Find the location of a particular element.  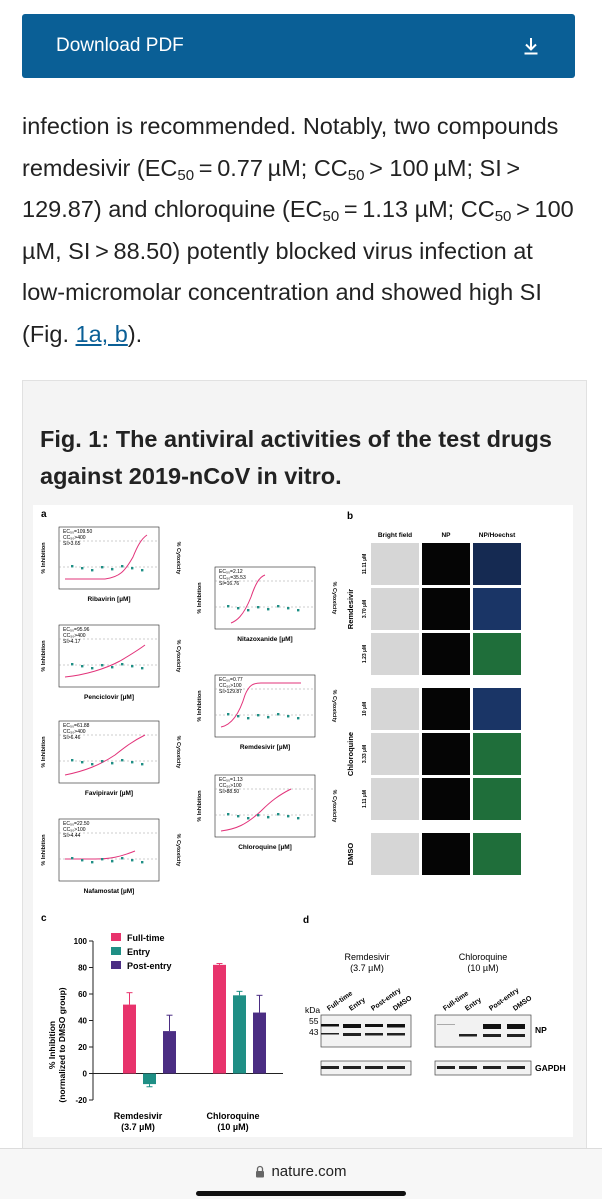

c-group-2-sub: (10 µM) is located at coordinates (232, 1127).